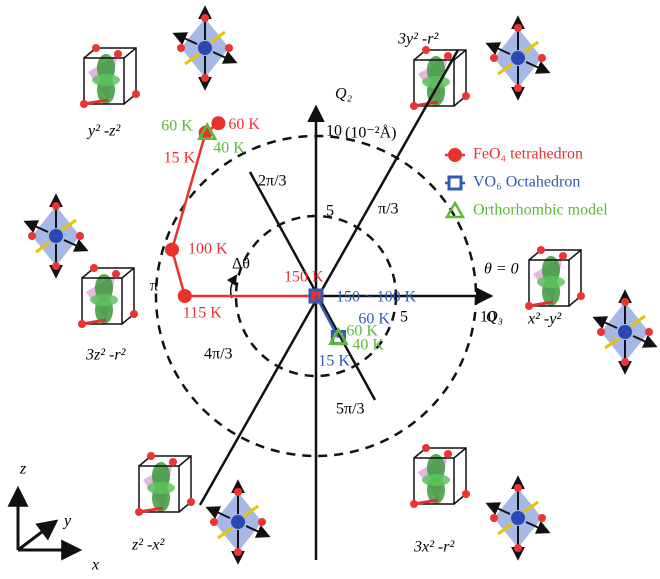 This screenshot has height=579, width=660. Describe the element at coordinates (404, 317) in the screenshot. I see `x-tick-label: 5` at that location.